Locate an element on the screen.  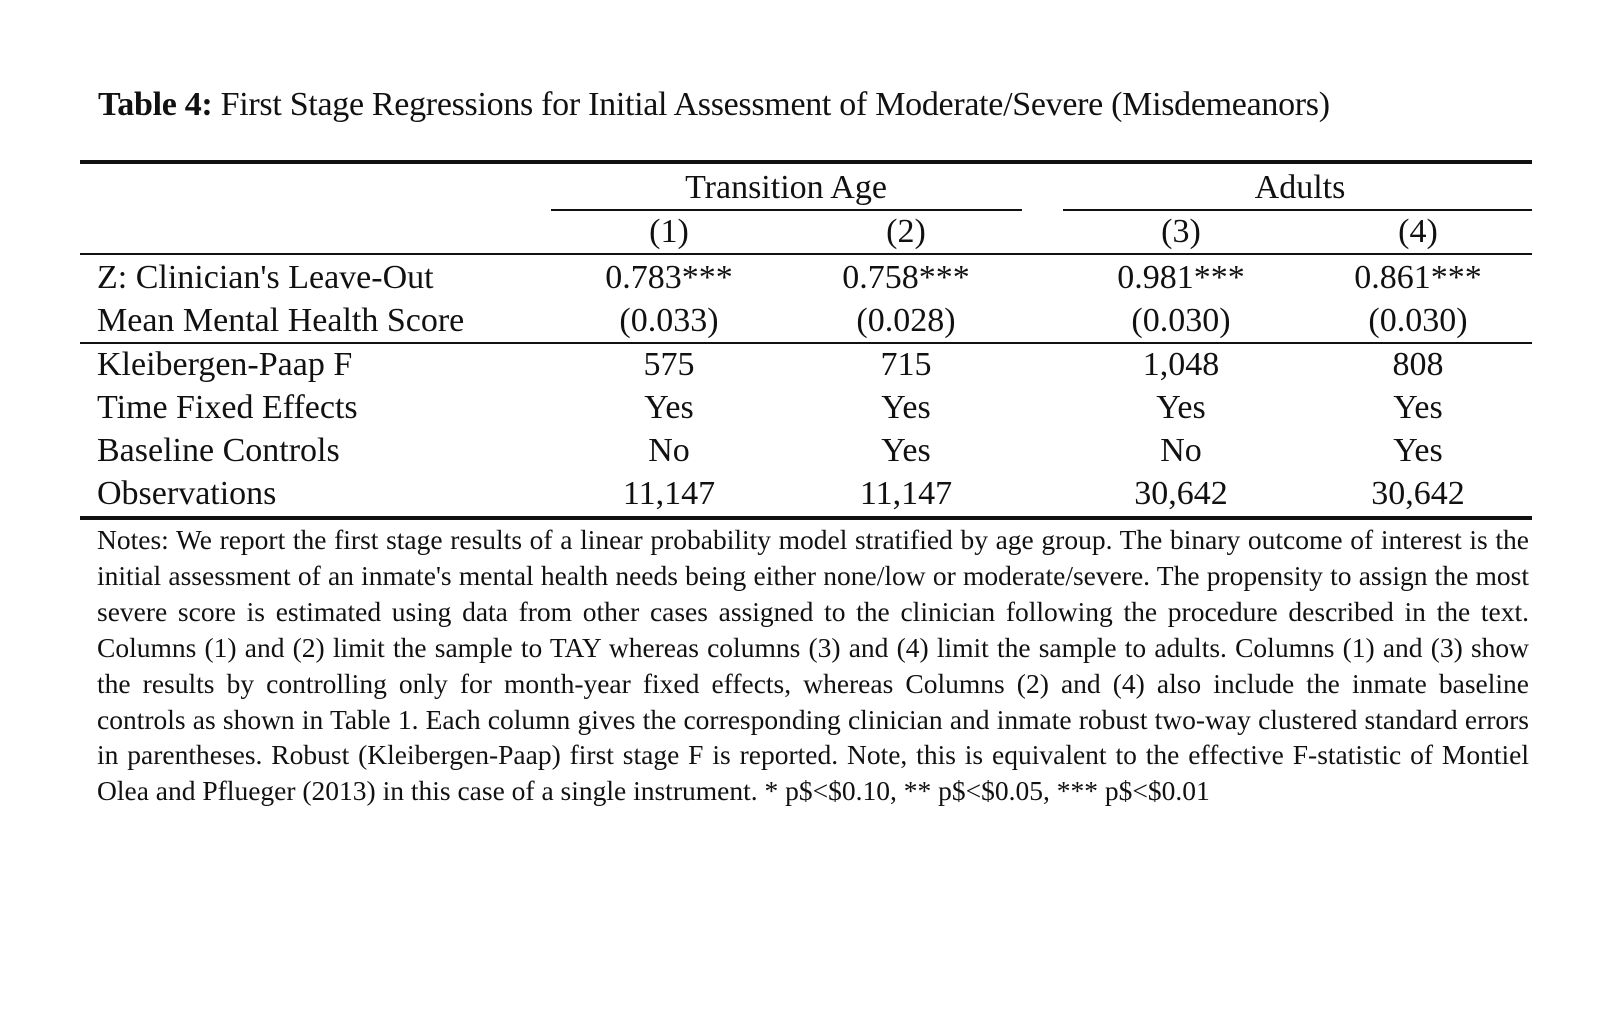
se-col-3: (0.030) is located at coordinates (1181, 320).